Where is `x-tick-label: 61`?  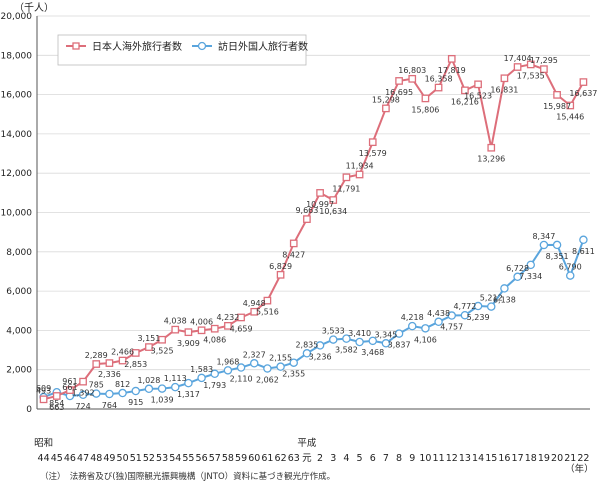
x-tick-label: 61 is located at coordinates (267, 458).